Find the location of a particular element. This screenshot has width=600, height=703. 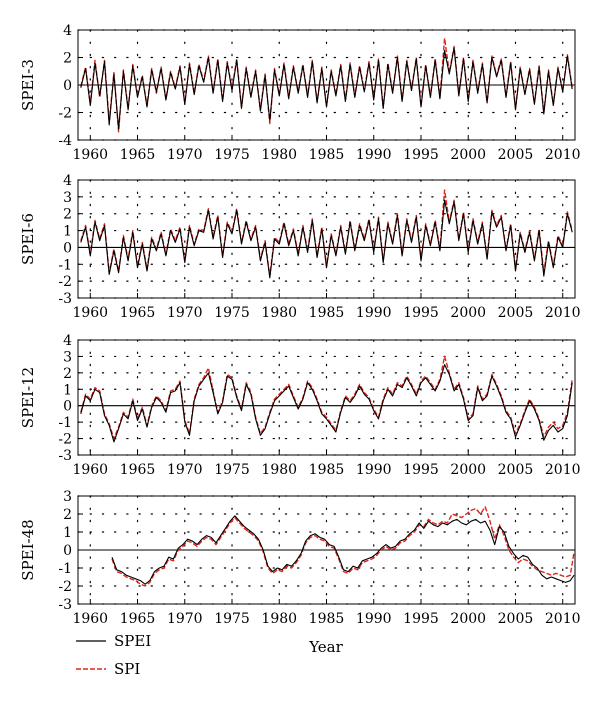

y-axis-label: SPEI-12 is located at coordinates (28, 397).